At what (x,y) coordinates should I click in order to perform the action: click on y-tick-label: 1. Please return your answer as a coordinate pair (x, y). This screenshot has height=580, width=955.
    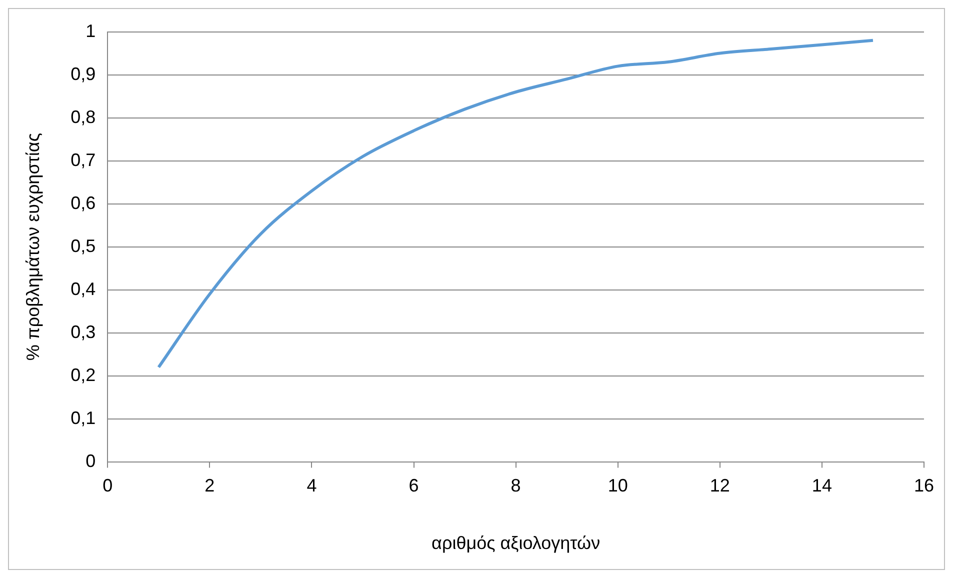
    Looking at the image, I should click on (91, 30).